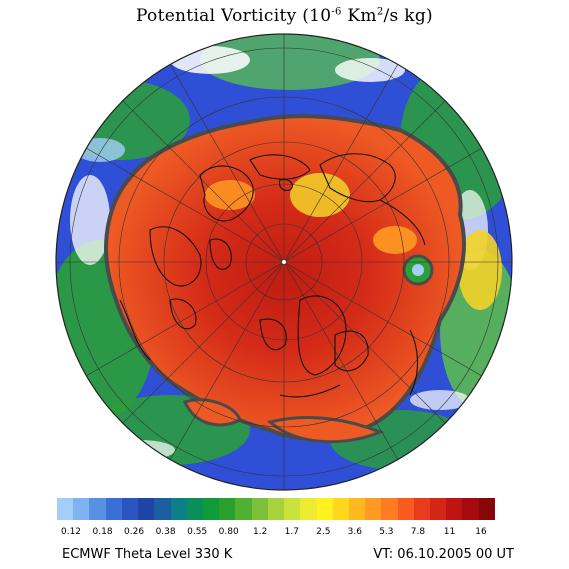 This screenshot has width=569, height=569. I want to click on colorbar-tick-label: 0.80, so click(228, 532).